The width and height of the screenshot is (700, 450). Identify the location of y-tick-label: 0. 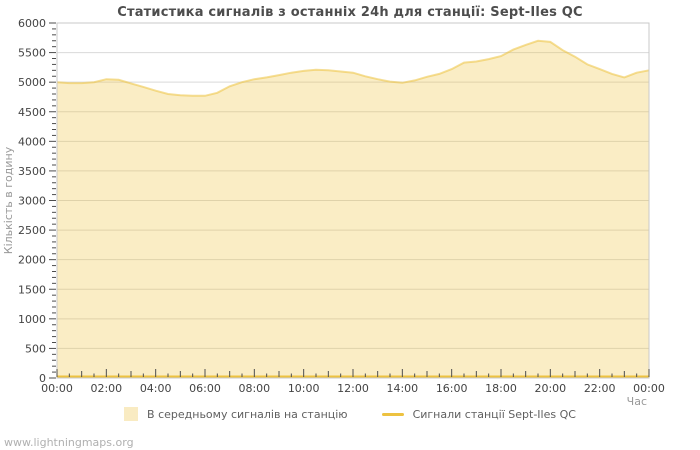
(42, 378).